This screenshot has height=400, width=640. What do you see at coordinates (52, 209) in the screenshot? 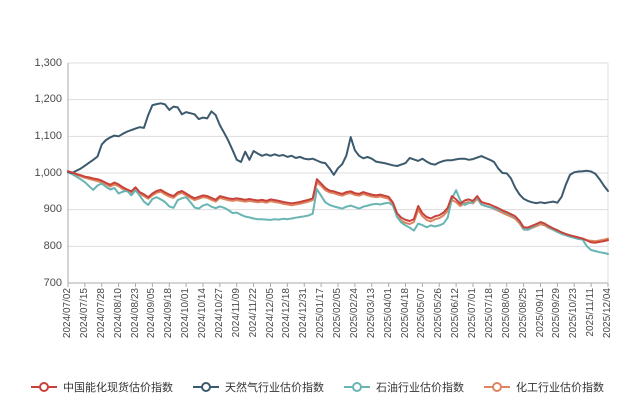
I see `y-axis-tick-label: 900` at bounding box center [52, 209].